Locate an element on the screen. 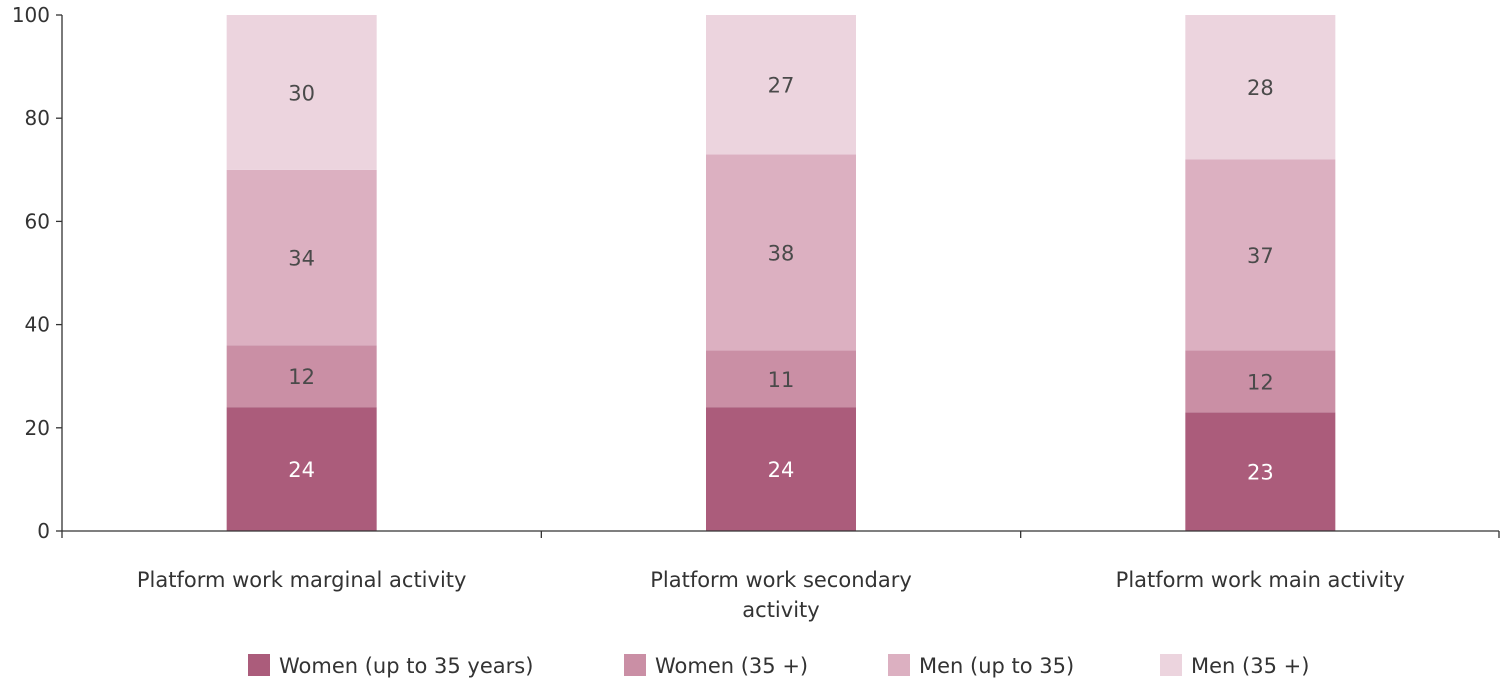  data-label: 11 is located at coordinates (781, 380).